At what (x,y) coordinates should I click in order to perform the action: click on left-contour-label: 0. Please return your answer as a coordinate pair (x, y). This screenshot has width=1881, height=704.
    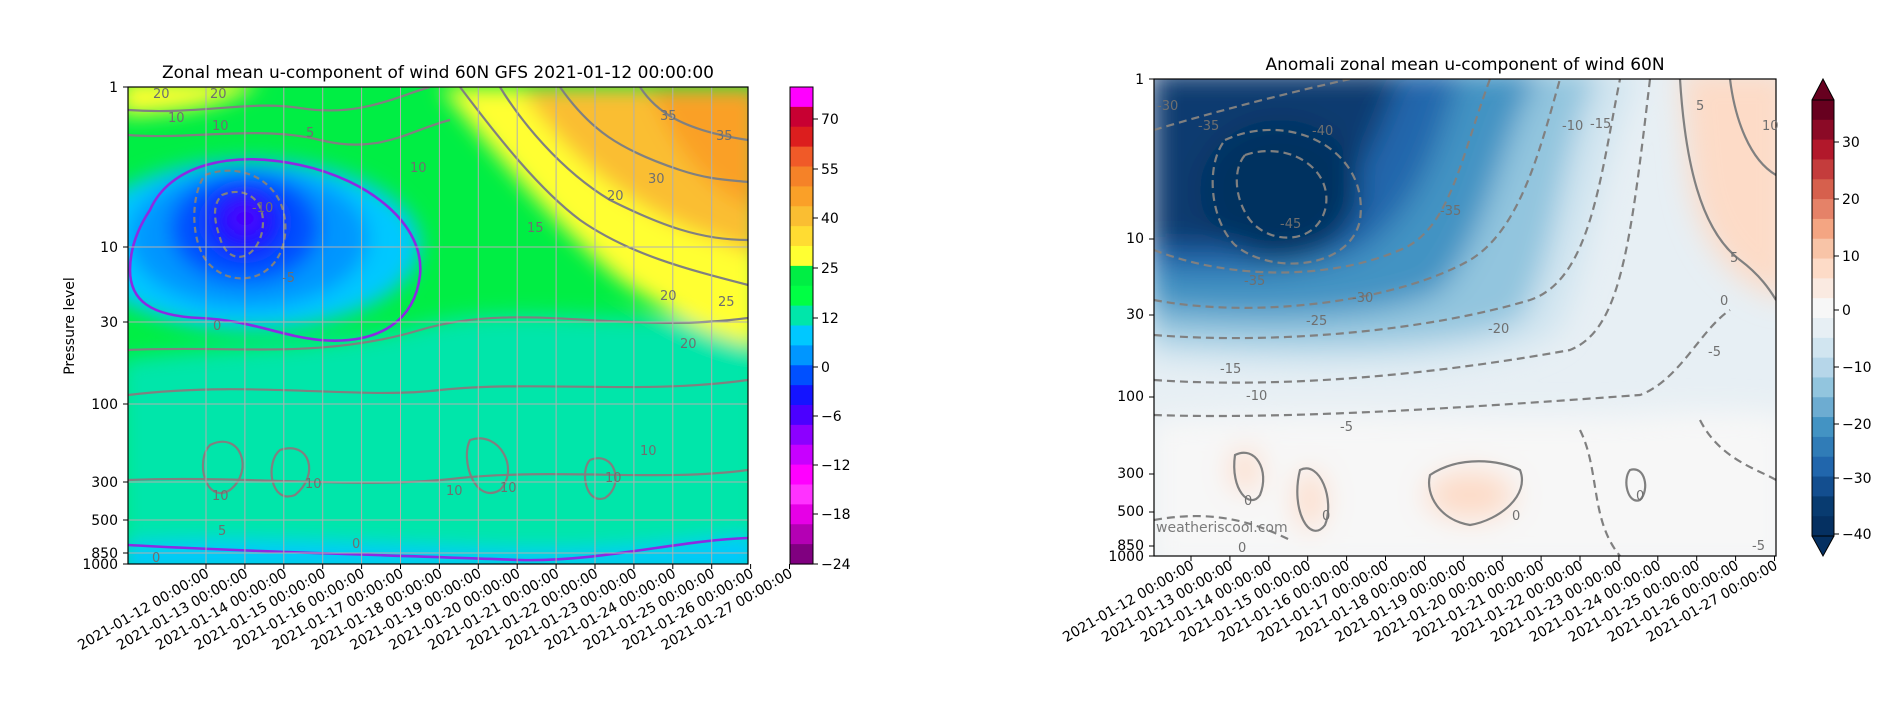
    Looking at the image, I should click on (156, 558).